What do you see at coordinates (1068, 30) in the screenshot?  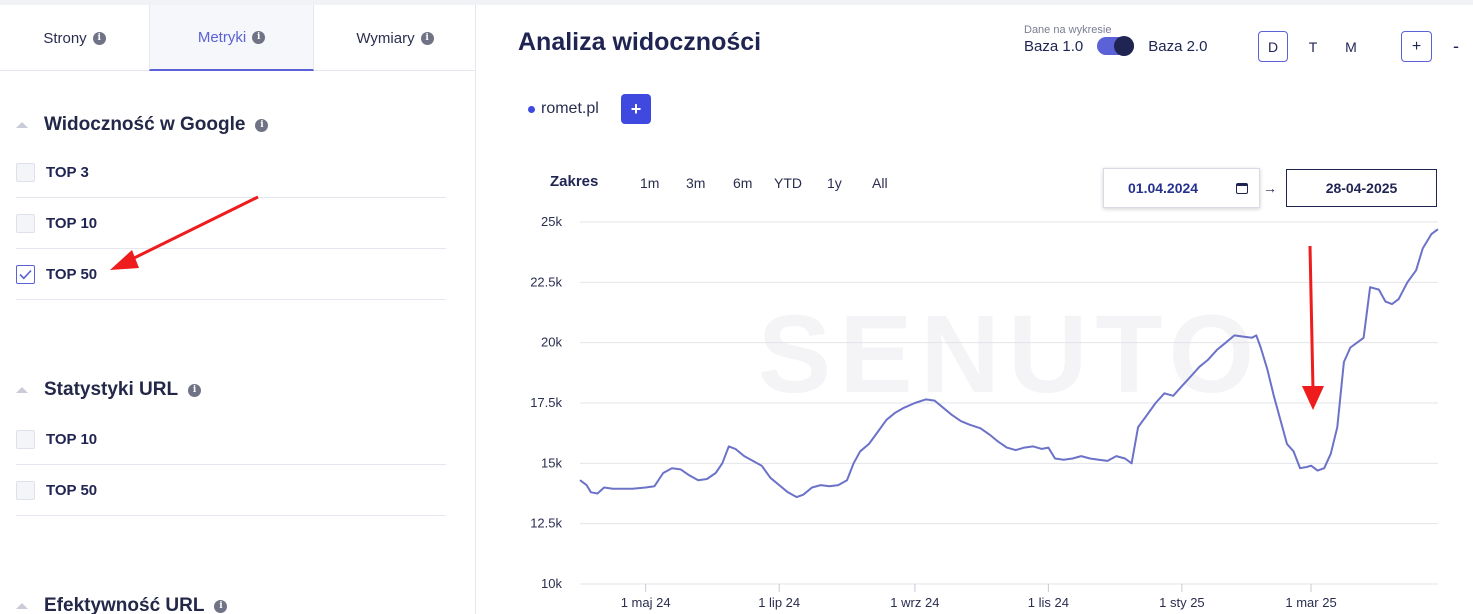 I see `toggle-caption: Dane na wykresie` at bounding box center [1068, 30].